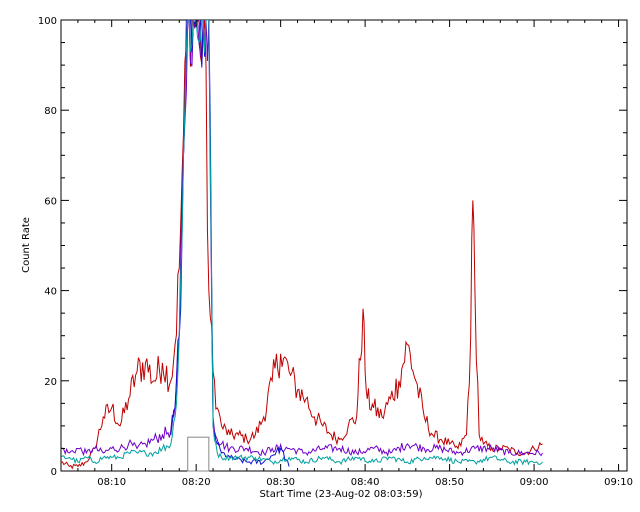 The height and width of the screenshot is (512, 640). Describe the element at coordinates (47, 21) in the screenshot. I see `y-tick-label: 100` at that location.